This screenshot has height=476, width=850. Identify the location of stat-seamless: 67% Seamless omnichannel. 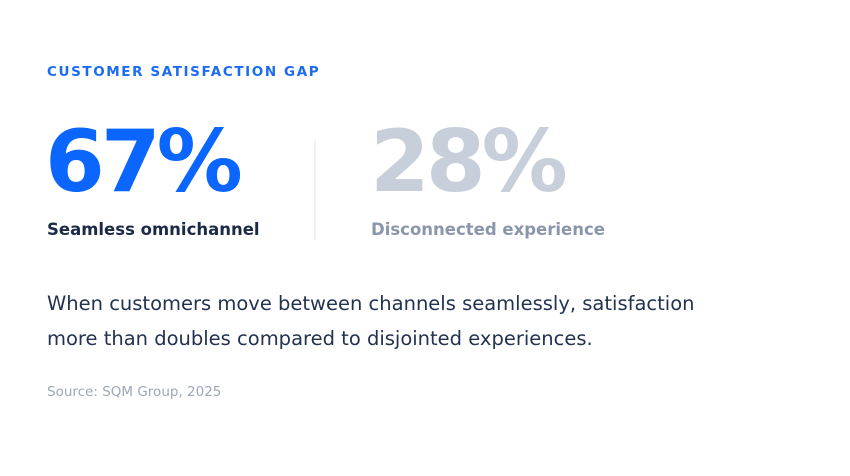
(152, 175).